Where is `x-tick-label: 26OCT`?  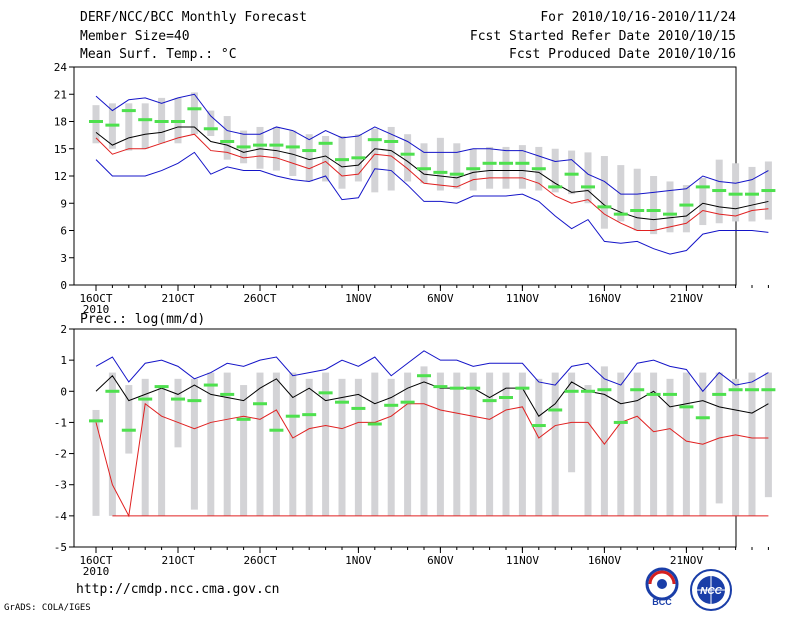 x-tick-label: 26OCT is located at coordinates (259, 560).